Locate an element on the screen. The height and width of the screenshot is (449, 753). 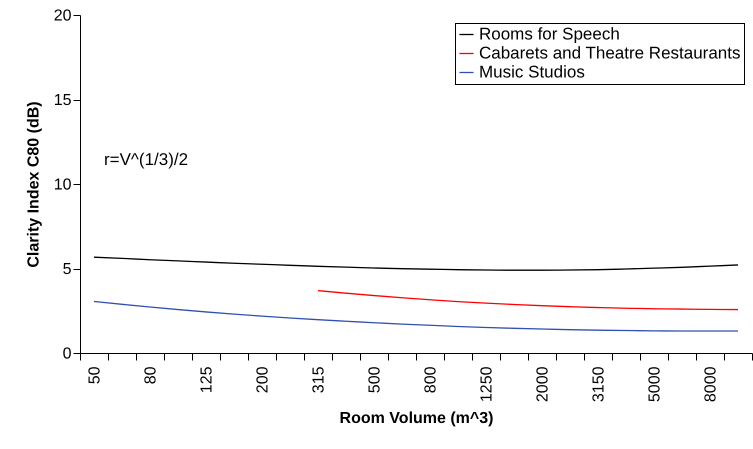
y-tick-label: 0 is located at coordinates (67, 354).